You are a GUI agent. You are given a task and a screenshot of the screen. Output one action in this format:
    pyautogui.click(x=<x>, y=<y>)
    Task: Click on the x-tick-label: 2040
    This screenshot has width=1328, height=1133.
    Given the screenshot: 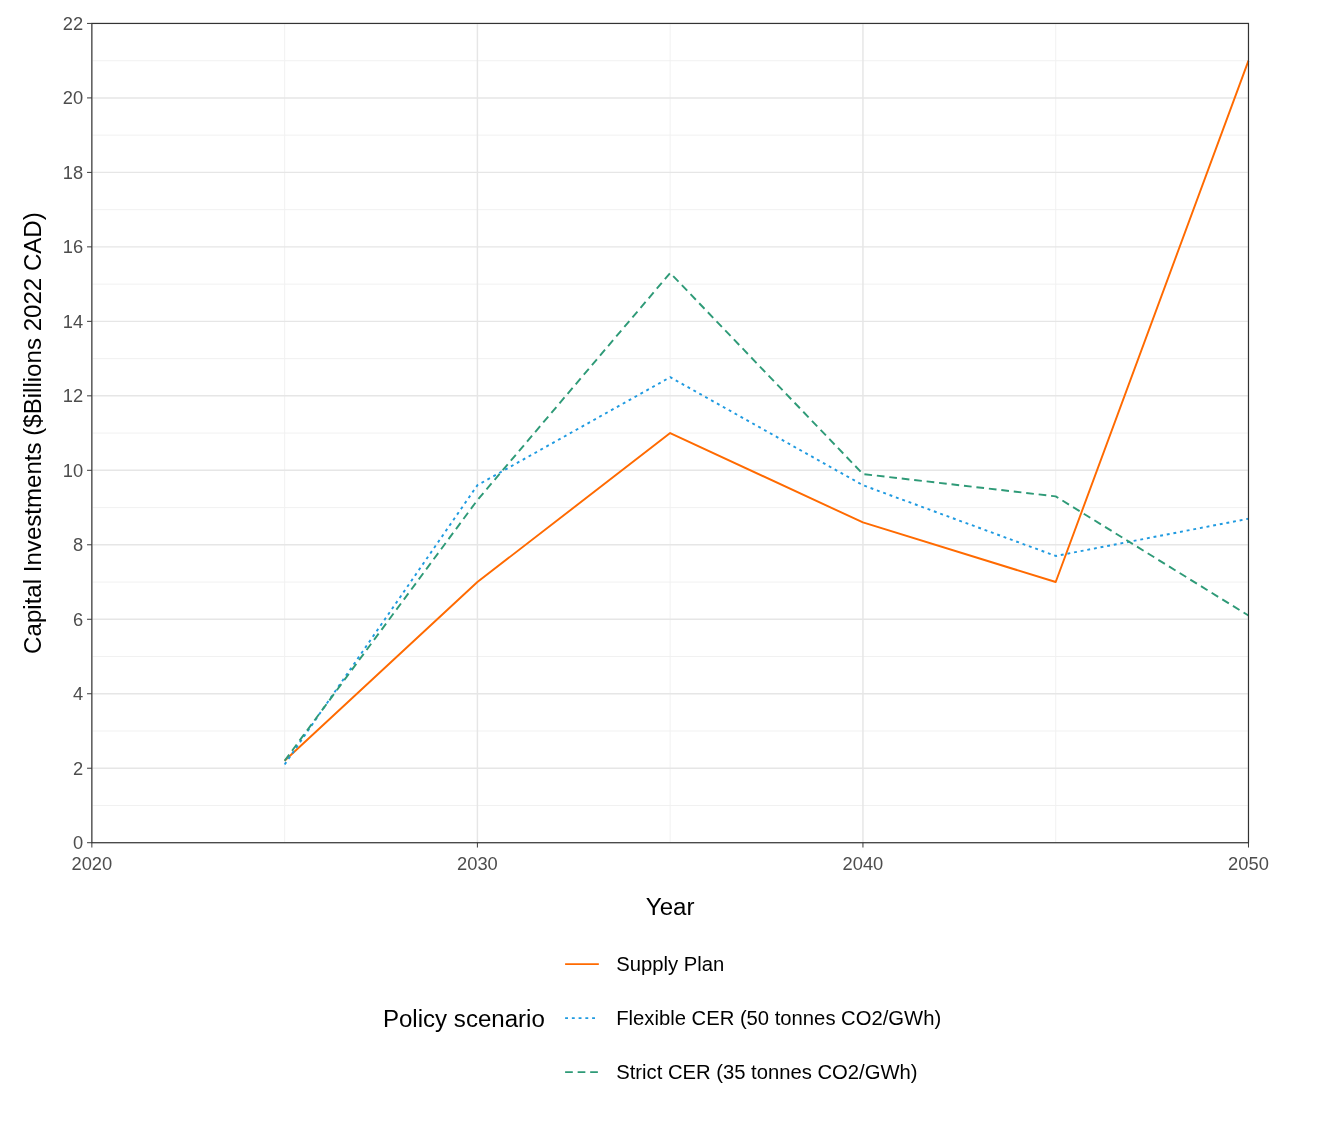 What is the action you would take?
    pyautogui.click(x=863, y=863)
    